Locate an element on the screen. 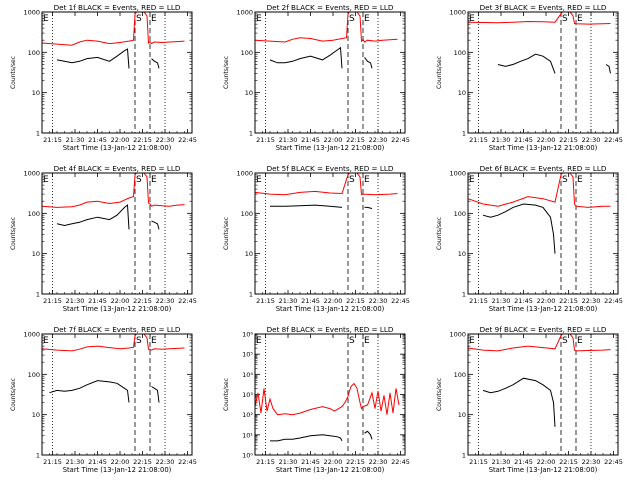 Image resolution: width=640 pixels, height=480 pixels. panel-title: Det 8f BLACK = Events, RED = LLD is located at coordinates (330, 329).